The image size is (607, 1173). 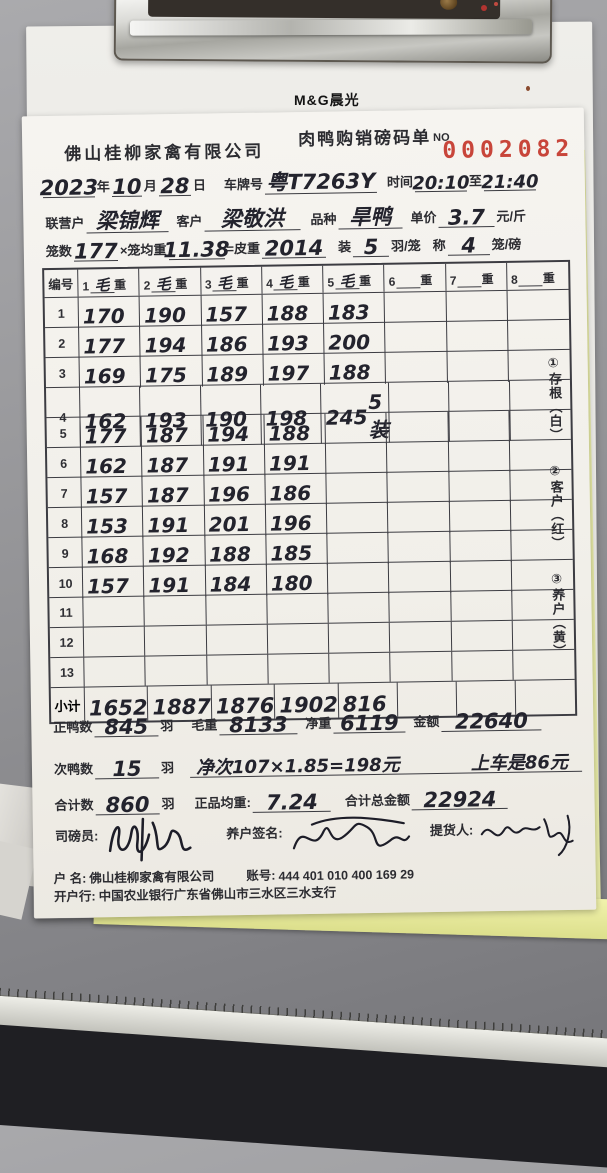 I want to click on cull-count: 15, so click(x=127, y=769).